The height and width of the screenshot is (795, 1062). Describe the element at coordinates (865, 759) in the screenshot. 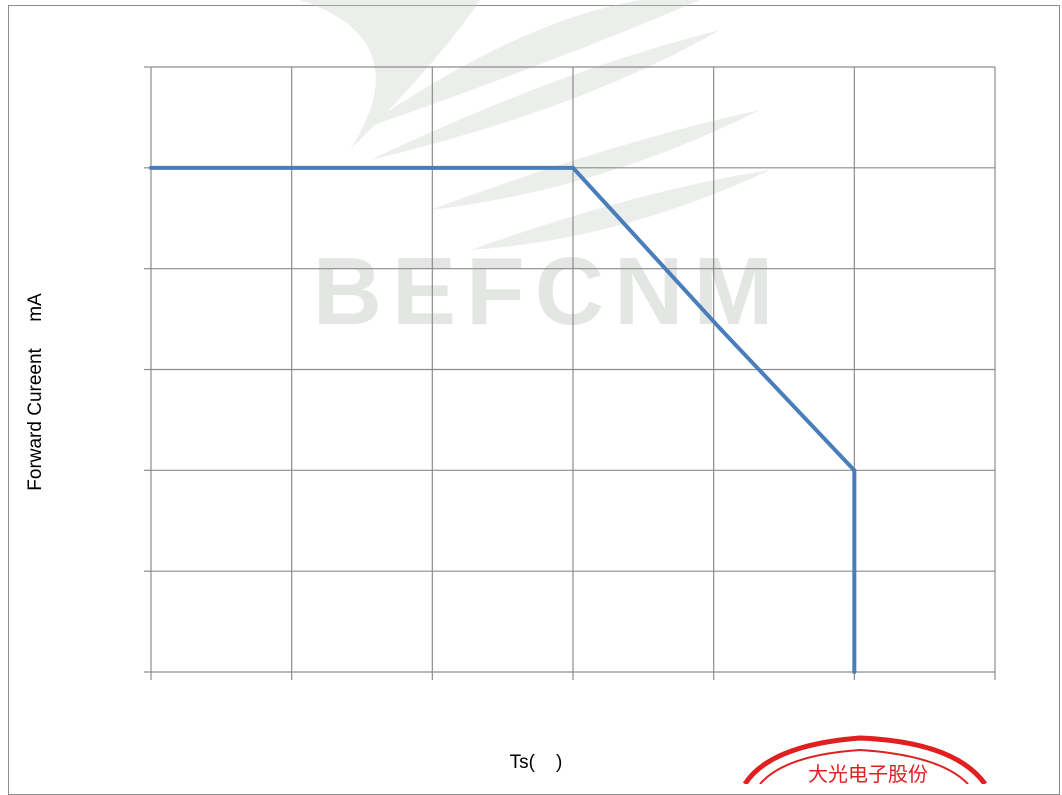

I see `company-stamp: 大光电子股份` at that location.